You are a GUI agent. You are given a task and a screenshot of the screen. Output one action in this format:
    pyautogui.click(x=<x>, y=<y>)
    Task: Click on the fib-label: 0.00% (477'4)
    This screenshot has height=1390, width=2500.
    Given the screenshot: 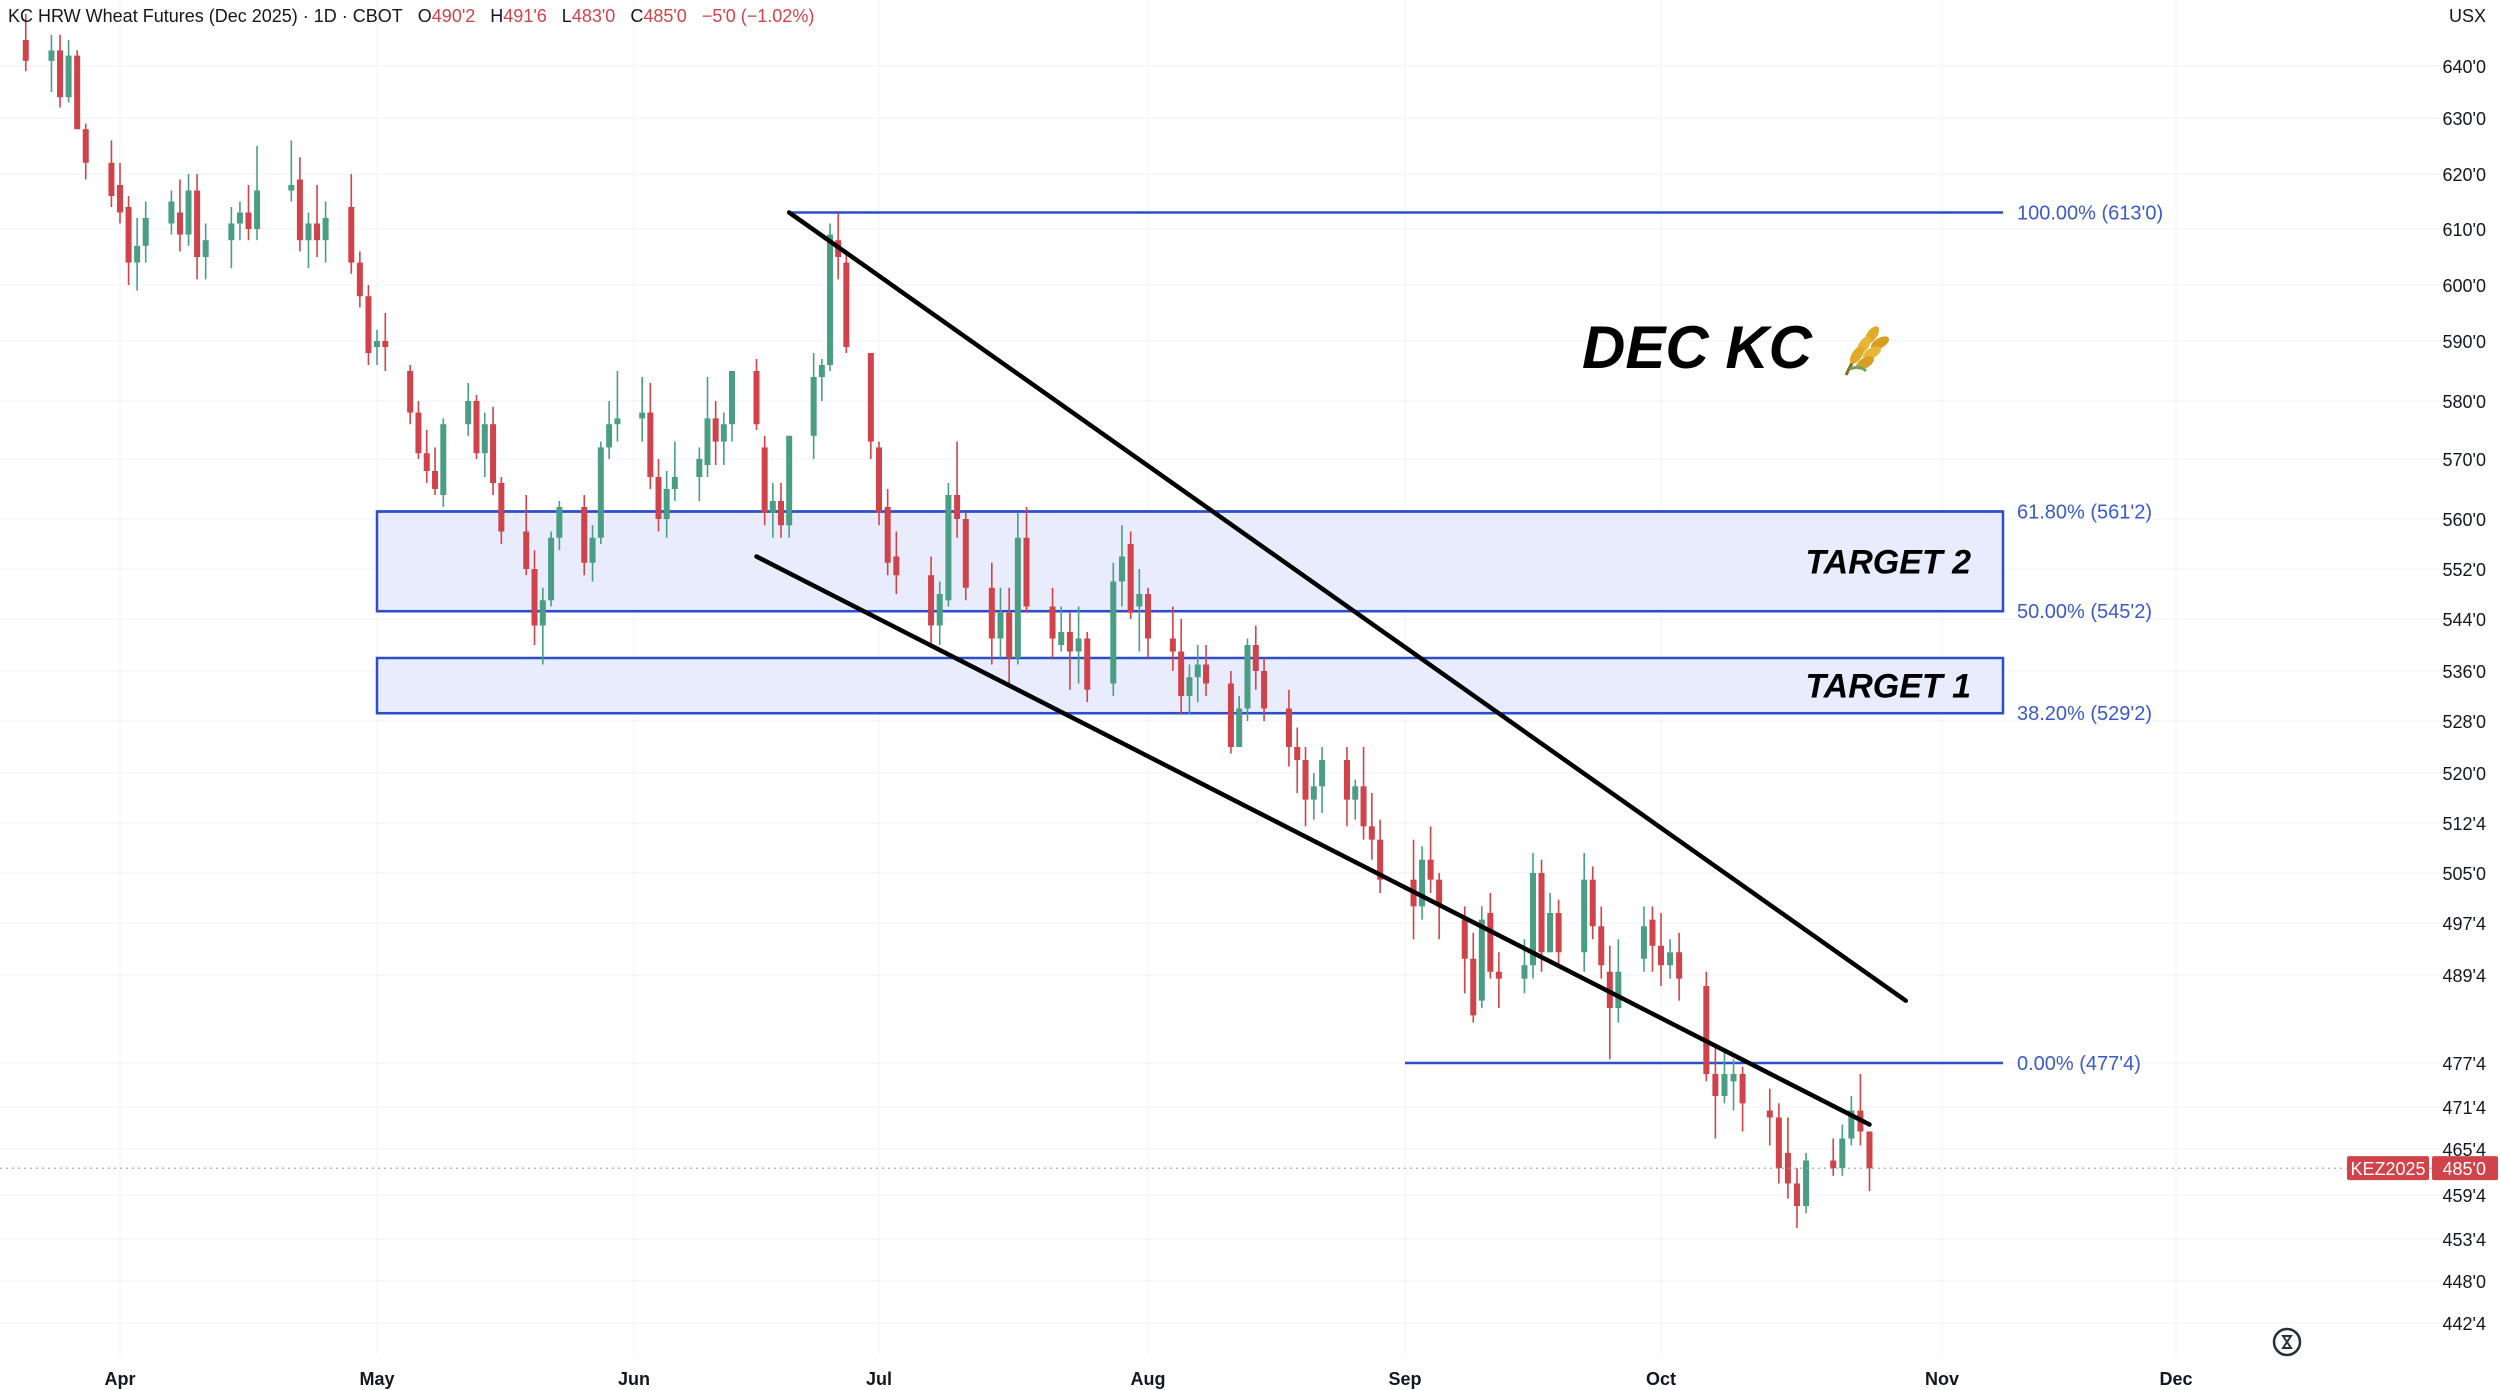 What is the action you would take?
    pyautogui.click(x=2079, y=1064)
    